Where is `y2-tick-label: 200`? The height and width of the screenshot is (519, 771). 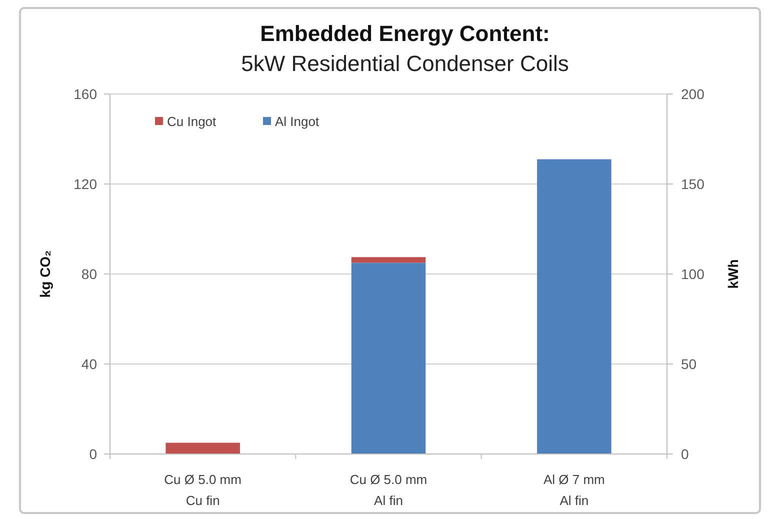 y2-tick-label: 200 is located at coordinates (693, 94).